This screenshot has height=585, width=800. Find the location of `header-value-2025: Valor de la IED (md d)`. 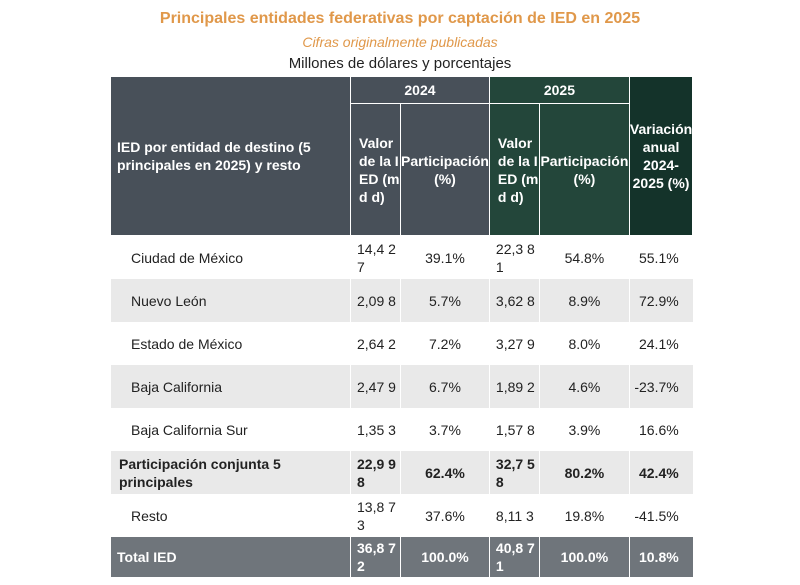

header-value-2025: Valor de la IED (md d) is located at coordinates (514, 169).